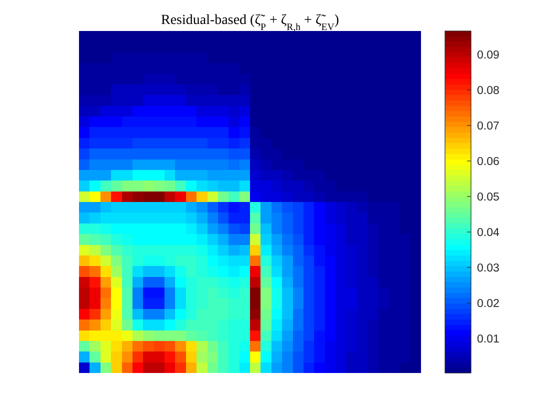 The height and width of the screenshot is (420, 560). I want to click on color-bar-label: 0.01, so click(488, 340).